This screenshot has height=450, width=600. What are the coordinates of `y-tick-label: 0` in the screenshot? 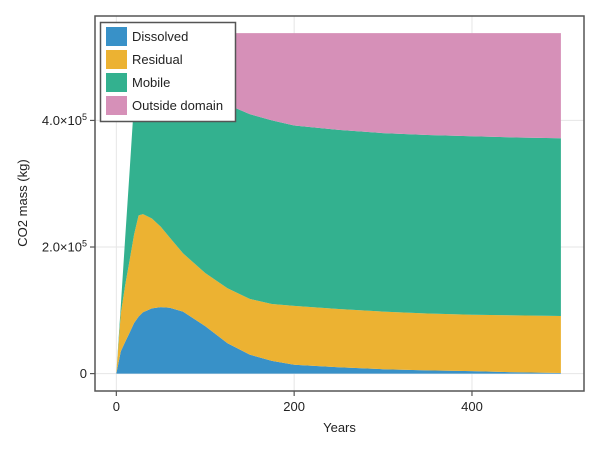 It's located at (83, 373).